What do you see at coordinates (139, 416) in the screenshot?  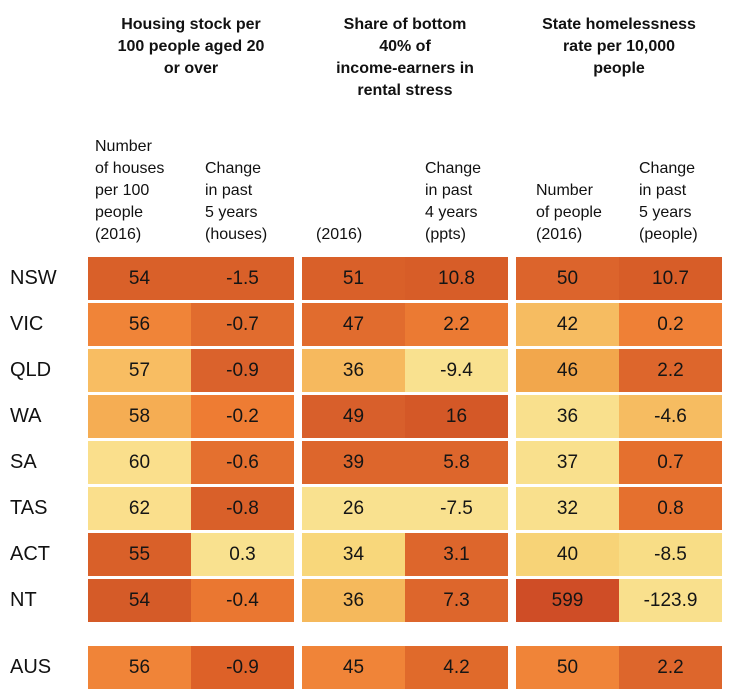 I see `heatmap-cell: 58` at bounding box center [139, 416].